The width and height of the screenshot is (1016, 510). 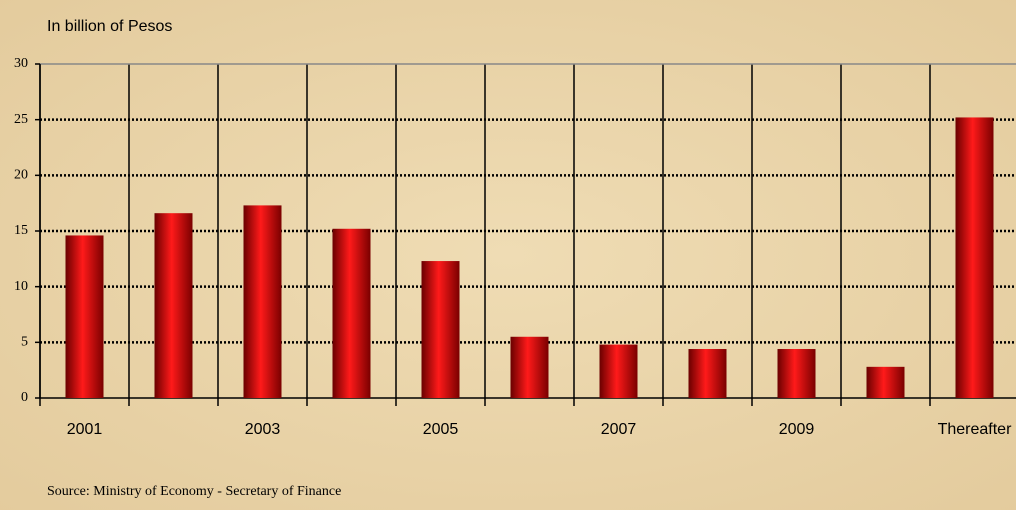 I want to click on x-tick-label: 2001, so click(x=85, y=429).